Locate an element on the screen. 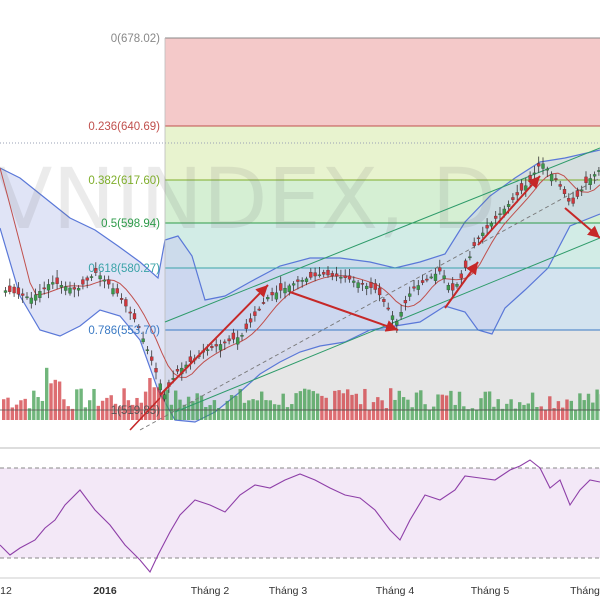  x-tick-label: Tháng 3 is located at coordinates (288, 591).